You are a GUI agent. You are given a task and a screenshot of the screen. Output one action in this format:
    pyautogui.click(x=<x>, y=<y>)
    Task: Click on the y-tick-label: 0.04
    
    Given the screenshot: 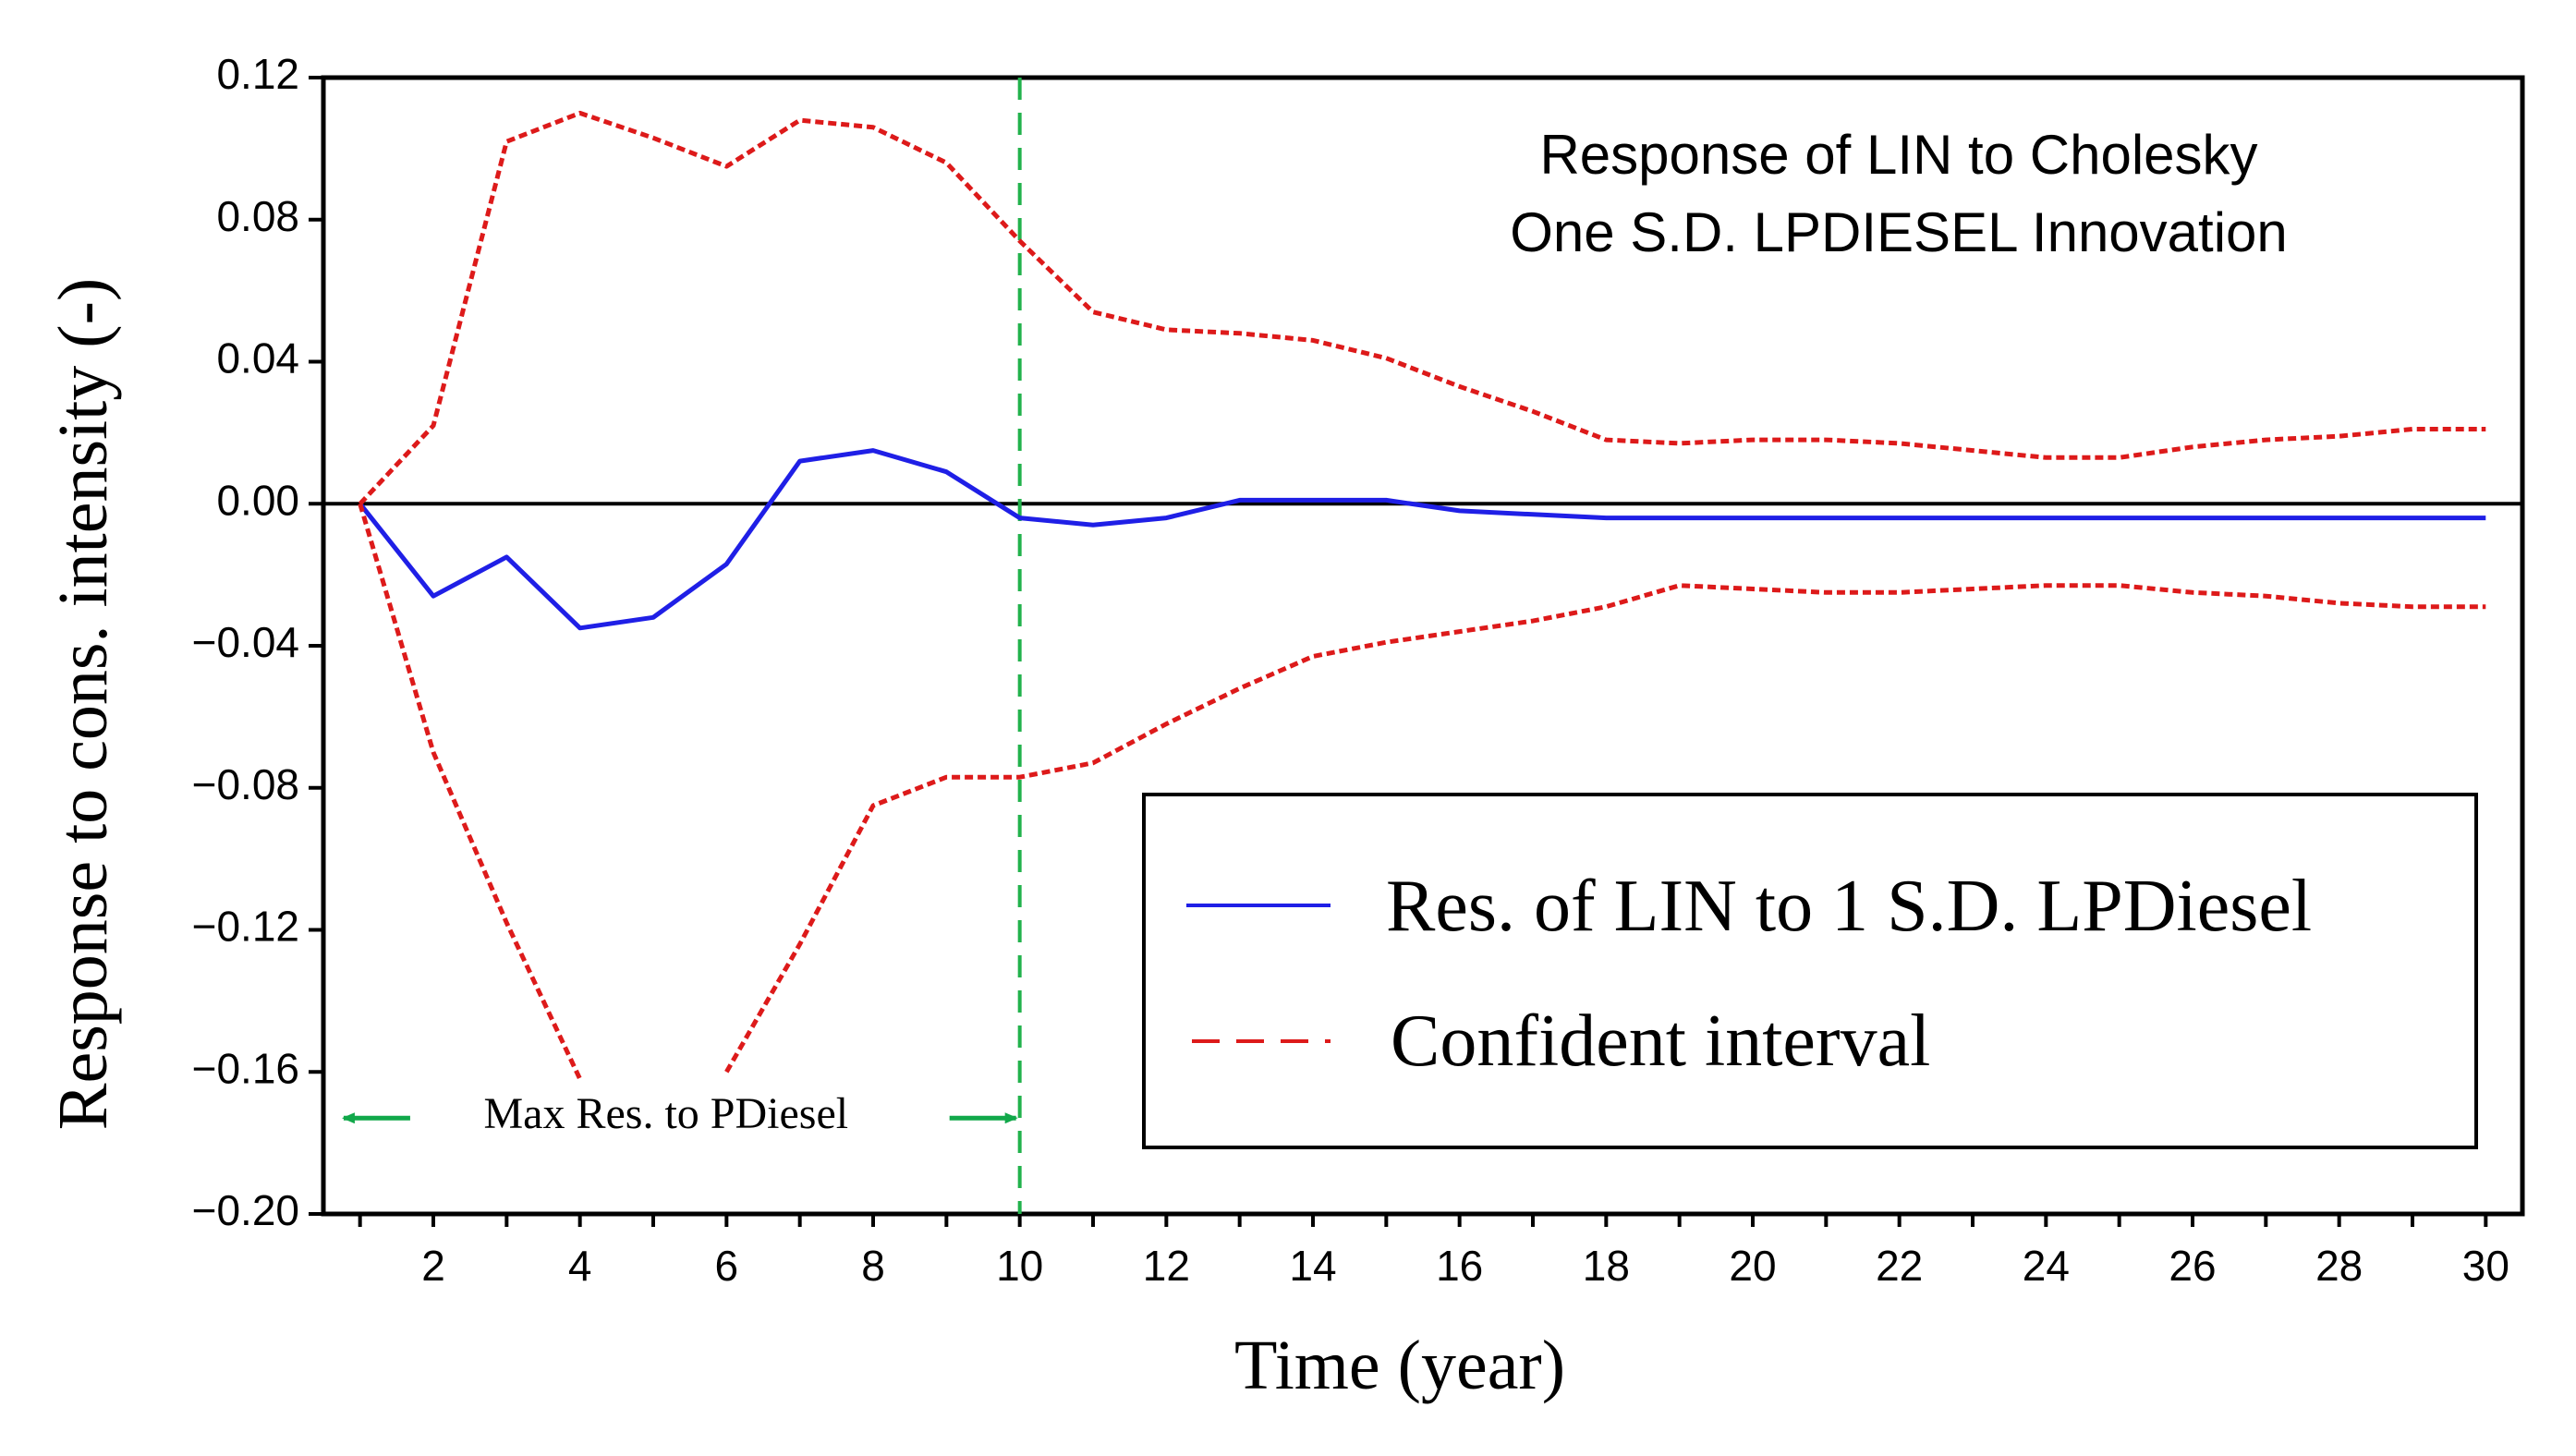 What is the action you would take?
    pyautogui.click(x=257, y=358)
    